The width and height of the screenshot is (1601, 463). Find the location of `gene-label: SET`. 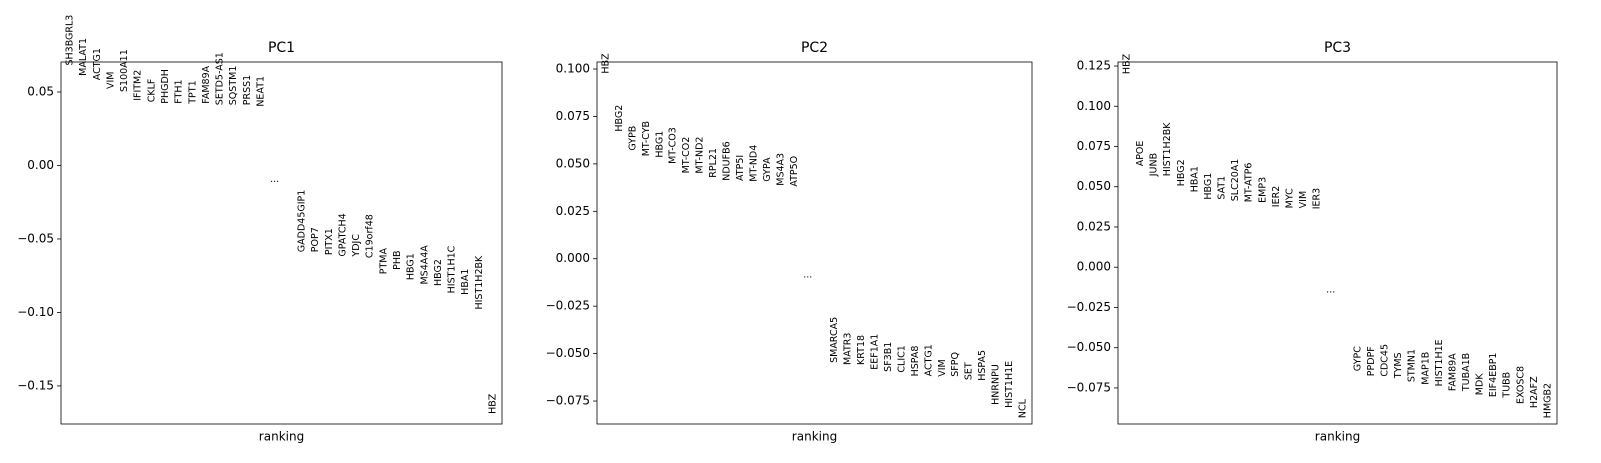

gene-label: SET is located at coordinates (969, 371).